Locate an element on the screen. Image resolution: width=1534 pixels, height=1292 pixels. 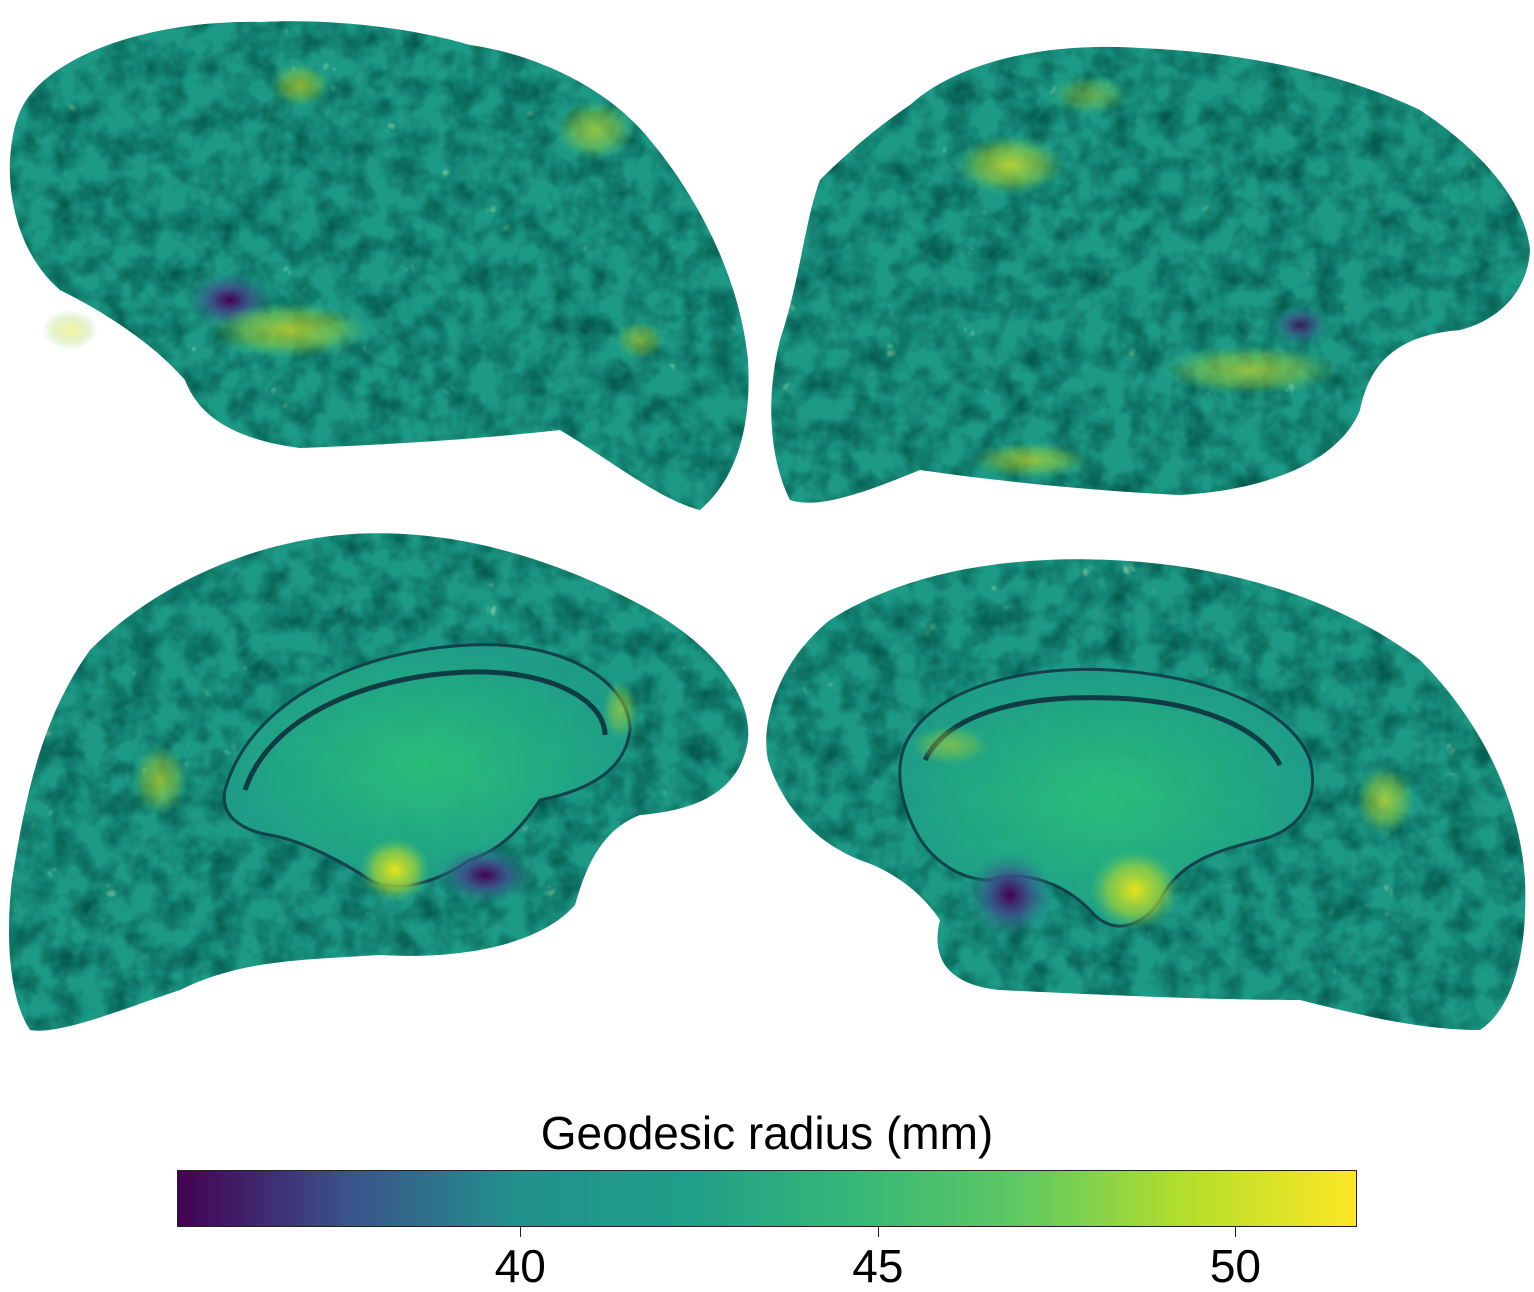
colorbar is located at coordinates (767, 1198).